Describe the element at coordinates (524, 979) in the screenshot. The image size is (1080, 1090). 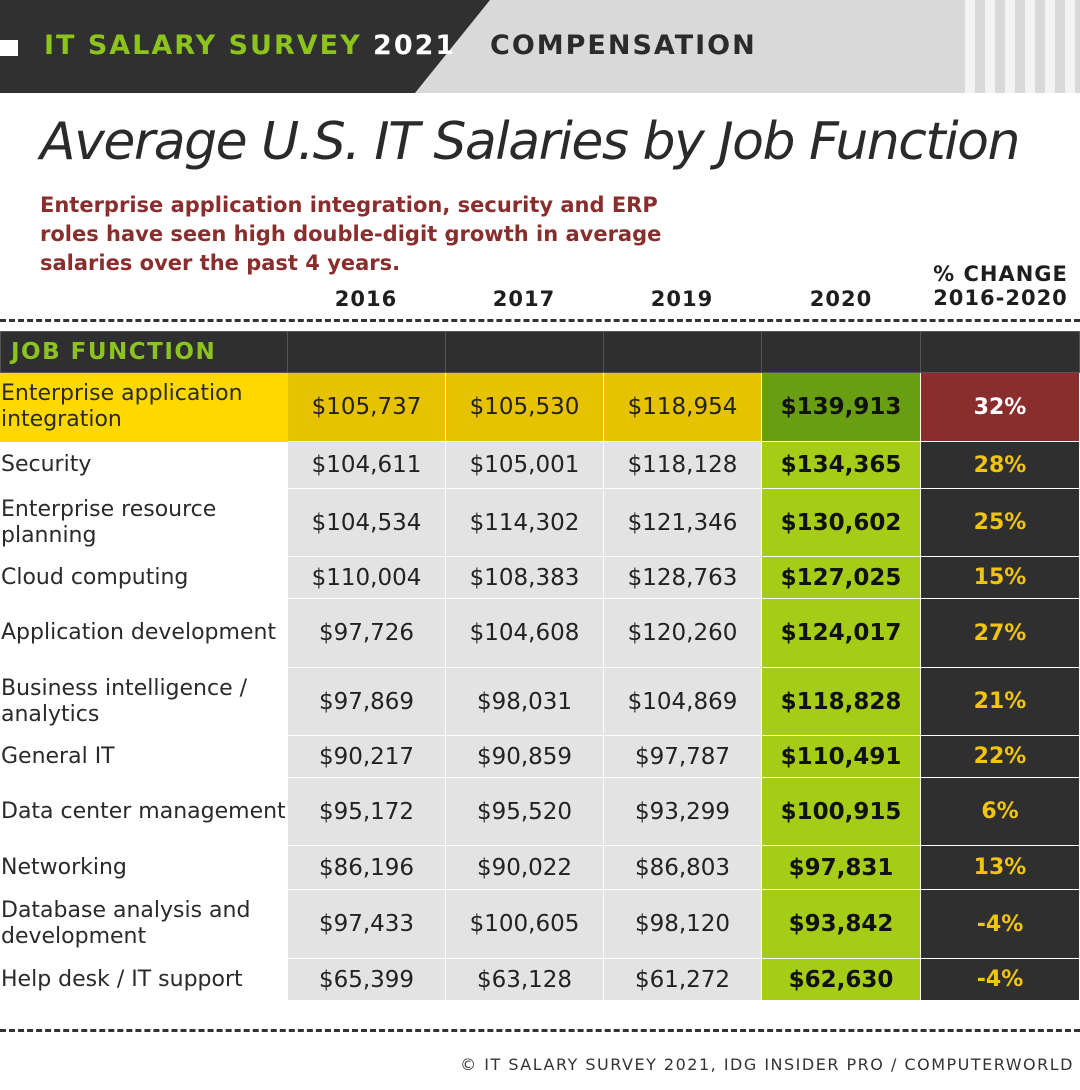
I see `salary-2017-cell: $63,128` at that location.